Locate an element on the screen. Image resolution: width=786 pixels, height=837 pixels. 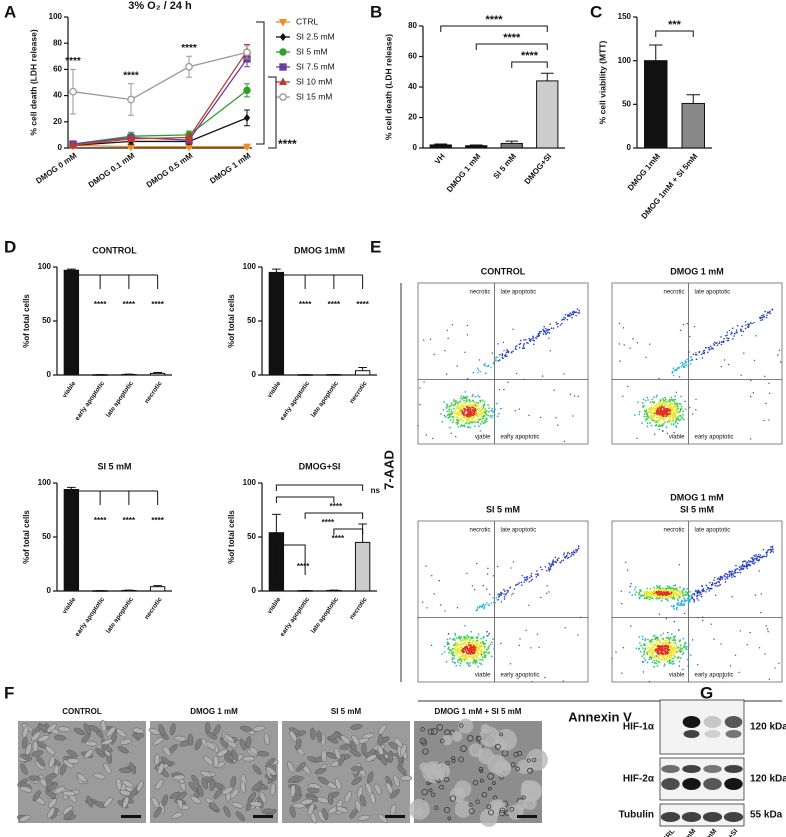
flow-x-label: Annexin V is located at coordinates (600, 716).